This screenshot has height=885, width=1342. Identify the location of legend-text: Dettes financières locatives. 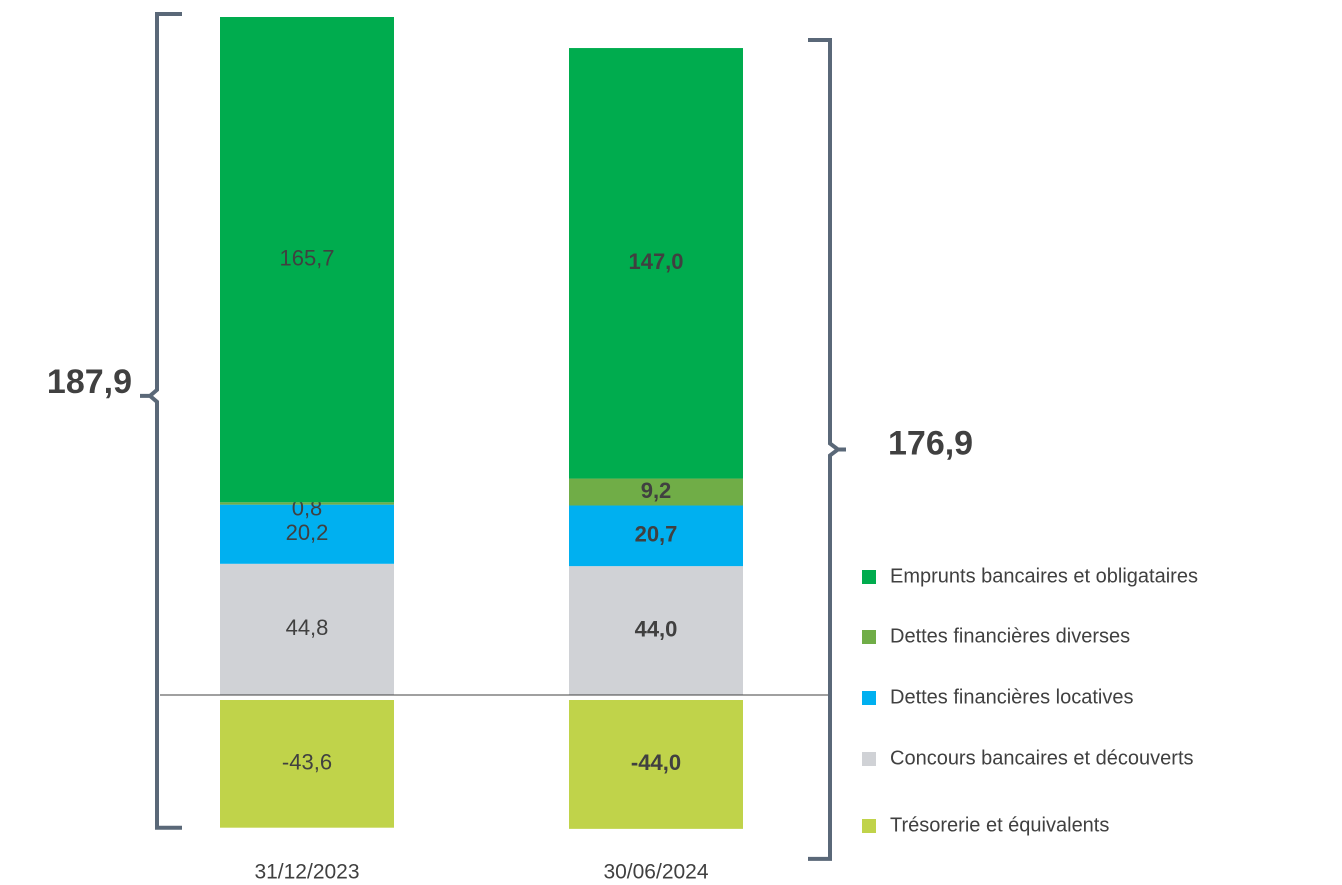
(1011, 697).